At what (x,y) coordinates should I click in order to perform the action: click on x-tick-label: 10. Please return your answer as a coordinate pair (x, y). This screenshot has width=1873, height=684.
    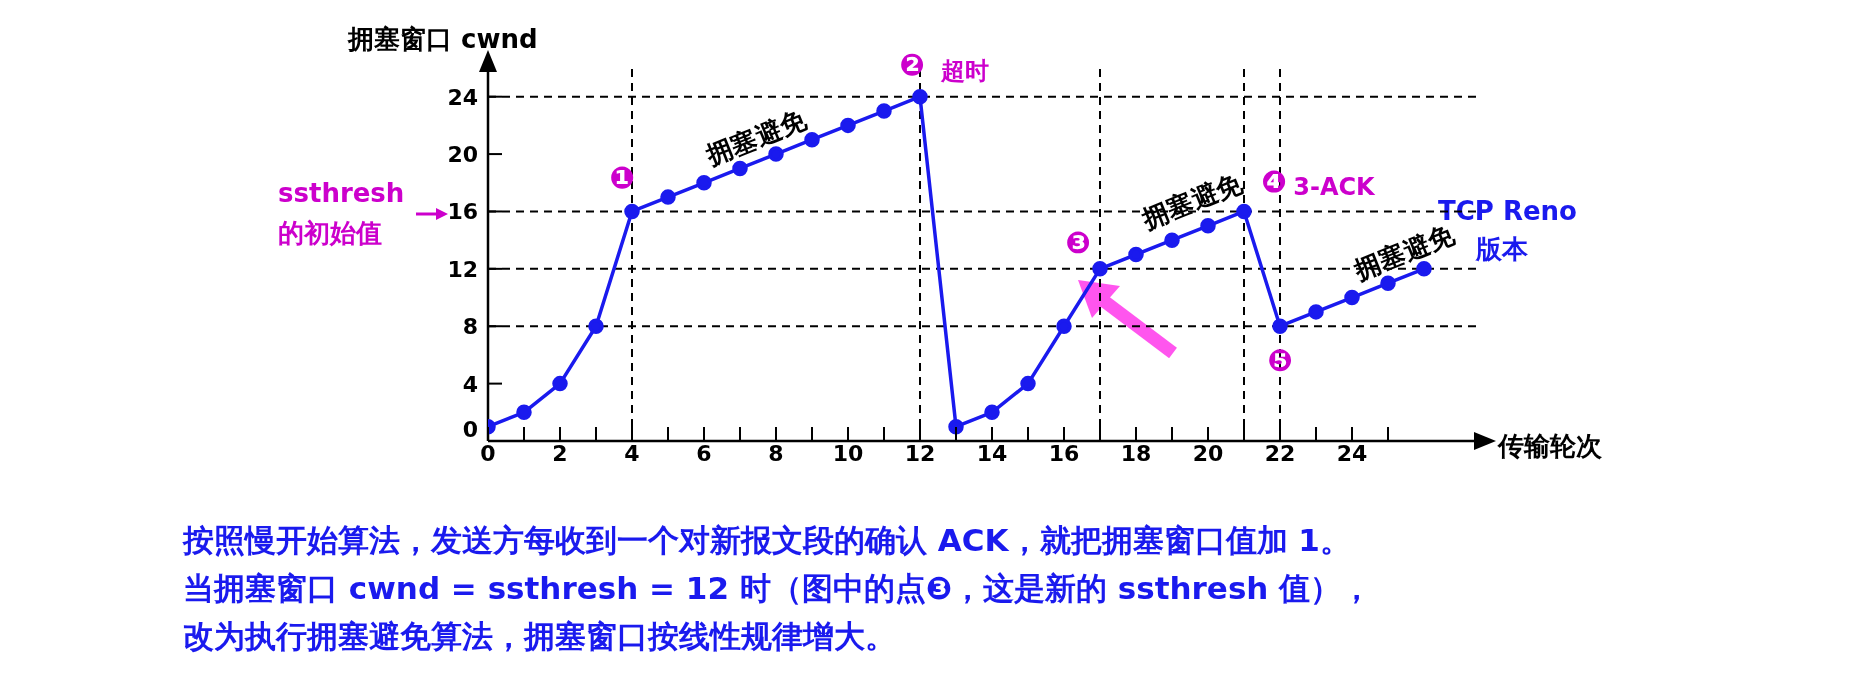
    Looking at the image, I should click on (848, 453).